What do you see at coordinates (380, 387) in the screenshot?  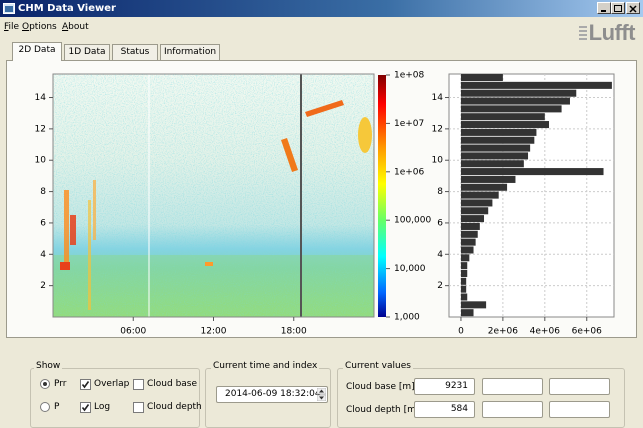 I see `value-label: Cloud base [m]` at bounding box center [380, 387].